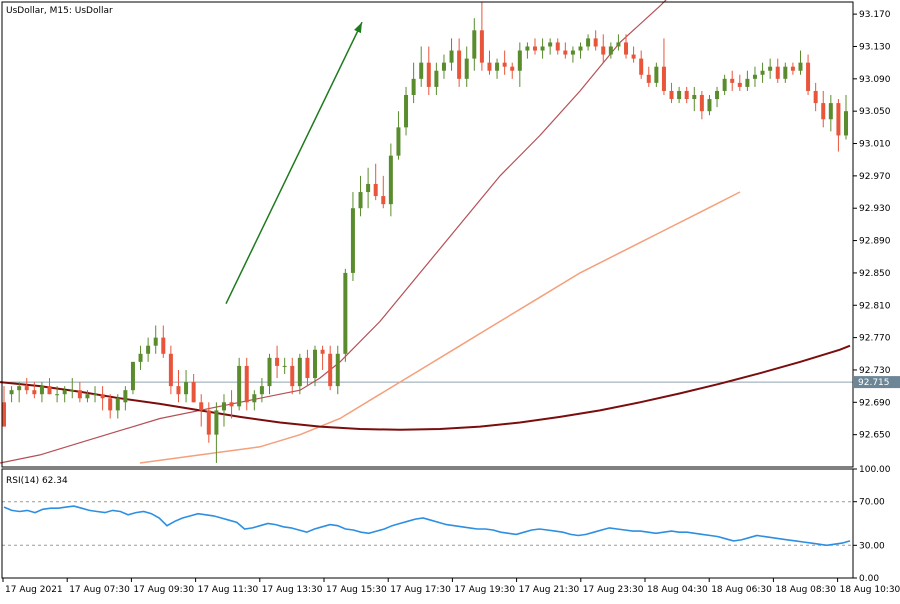 The height and width of the screenshot is (604, 900). What do you see at coordinates (358, 28) in the screenshot?
I see `trend-arrow-head` at bounding box center [358, 28].